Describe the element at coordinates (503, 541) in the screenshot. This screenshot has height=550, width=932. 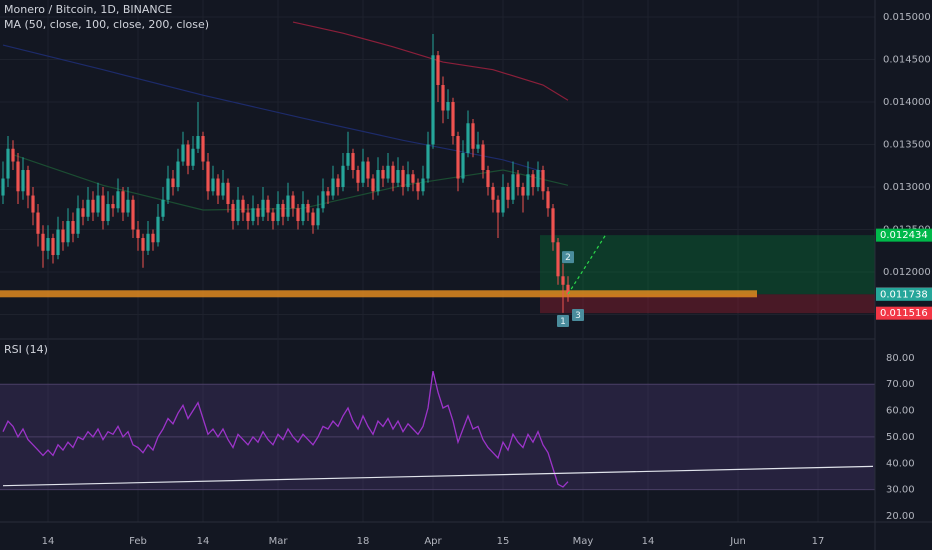
I see `x-tick-label: 15` at that location.